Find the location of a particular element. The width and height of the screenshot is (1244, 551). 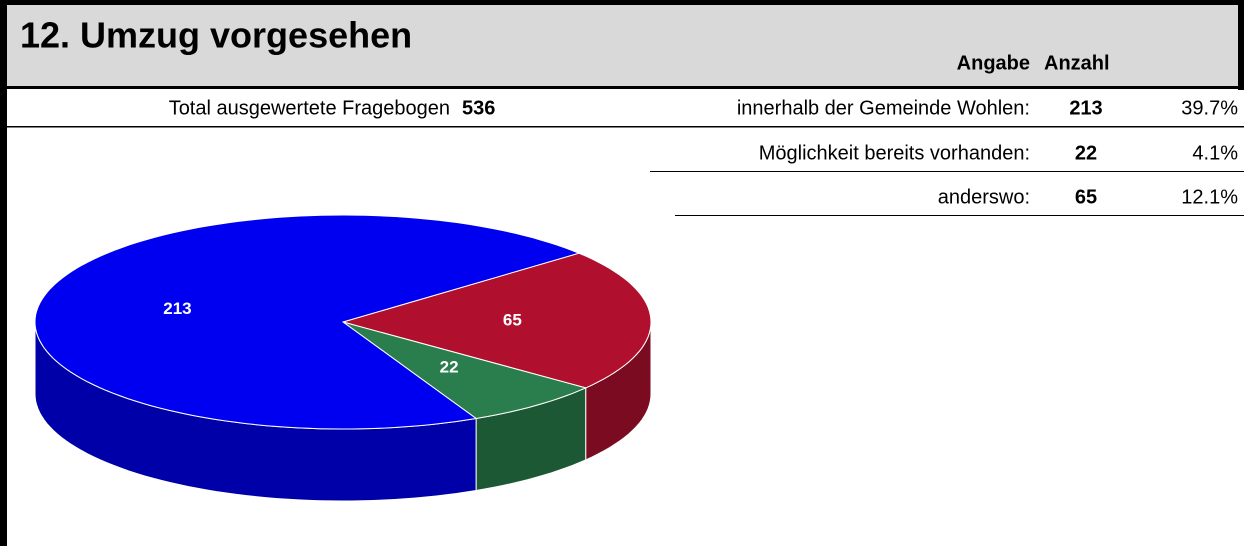

row-count: 213 is located at coordinates (1085, 108).